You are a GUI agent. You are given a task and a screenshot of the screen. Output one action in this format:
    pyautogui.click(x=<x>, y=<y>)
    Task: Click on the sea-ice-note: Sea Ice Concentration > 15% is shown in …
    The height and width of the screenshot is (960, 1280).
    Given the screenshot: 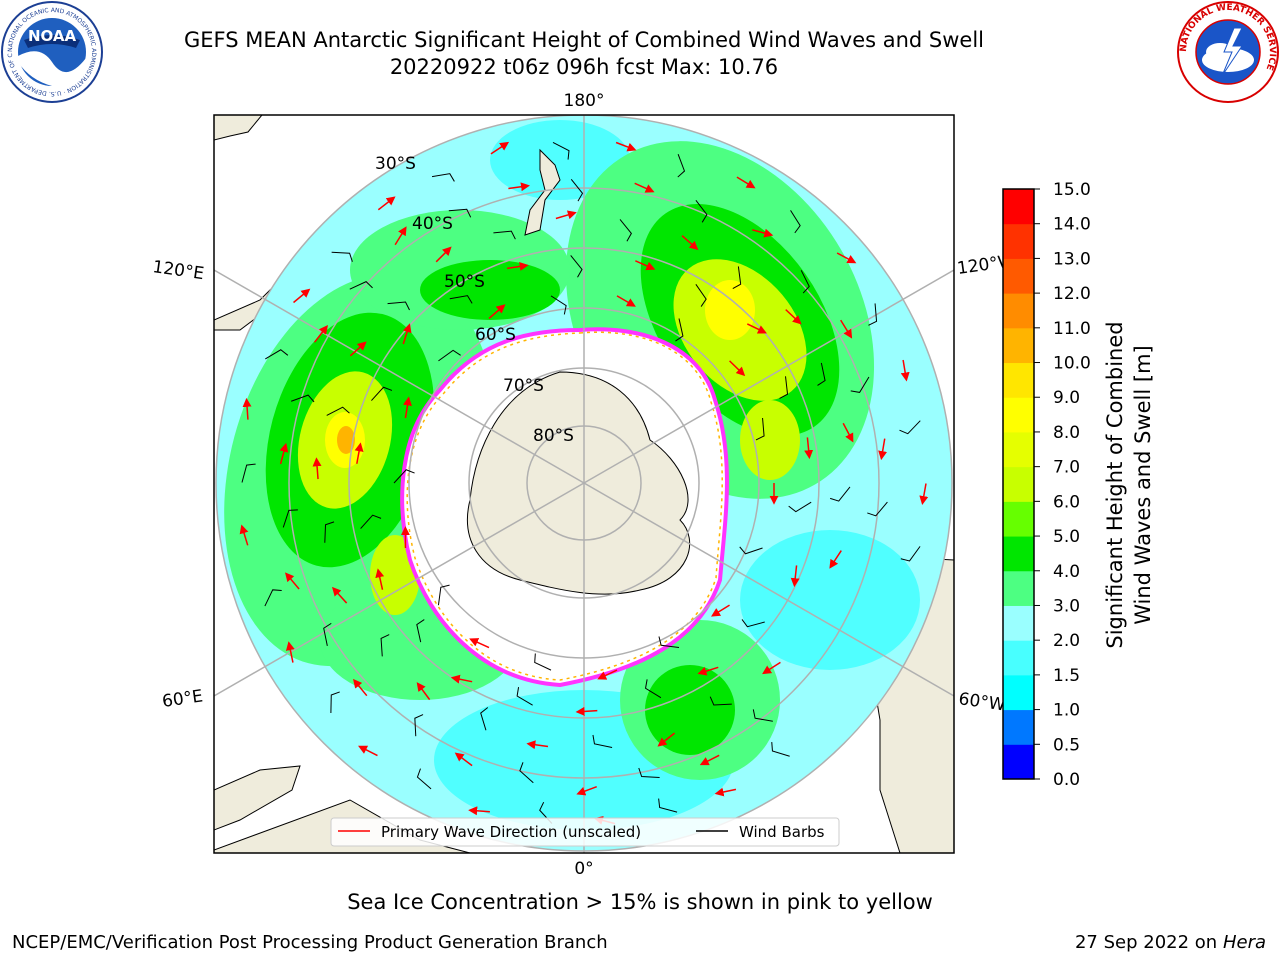 What is the action you would take?
    pyautogui.click(x=640, y=902)
    